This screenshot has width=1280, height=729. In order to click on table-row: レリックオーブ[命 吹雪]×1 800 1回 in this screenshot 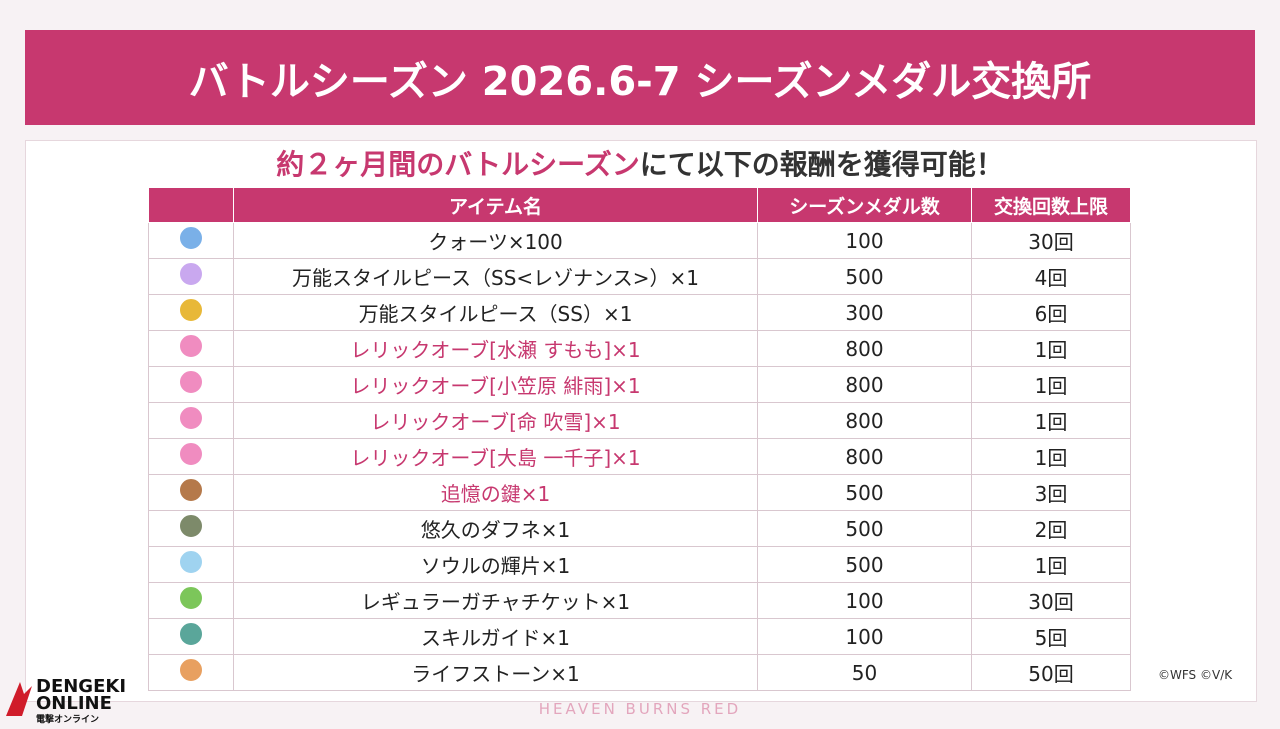, I will do `click(639, 420)`.